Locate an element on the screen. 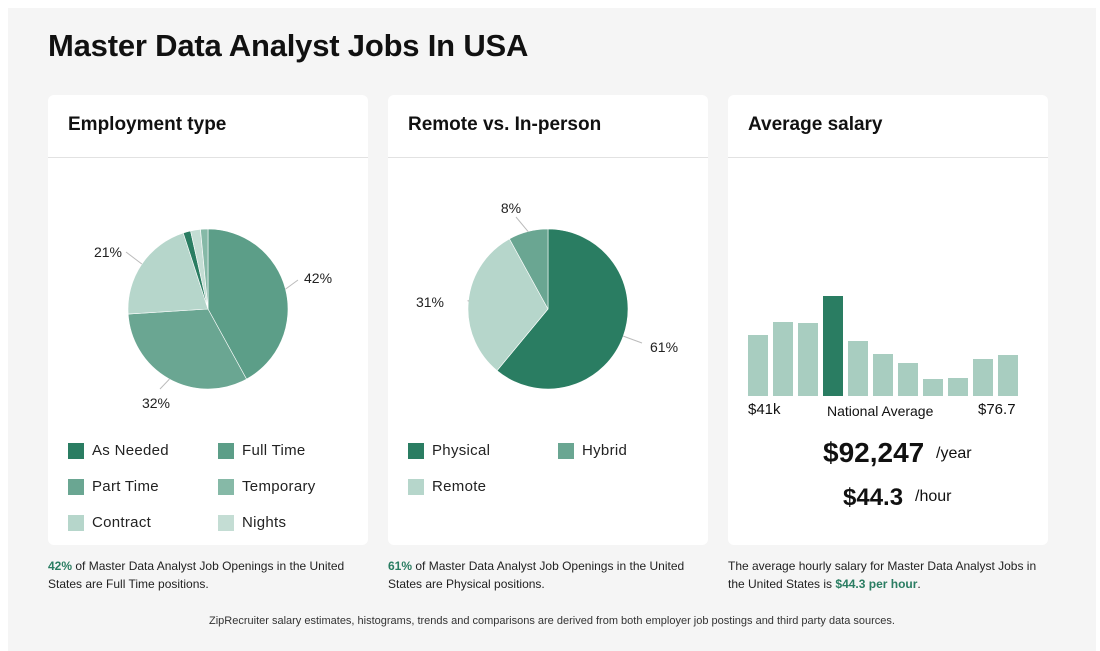  remote-pie-data-label: 8% is located at coordinates (511, 208).